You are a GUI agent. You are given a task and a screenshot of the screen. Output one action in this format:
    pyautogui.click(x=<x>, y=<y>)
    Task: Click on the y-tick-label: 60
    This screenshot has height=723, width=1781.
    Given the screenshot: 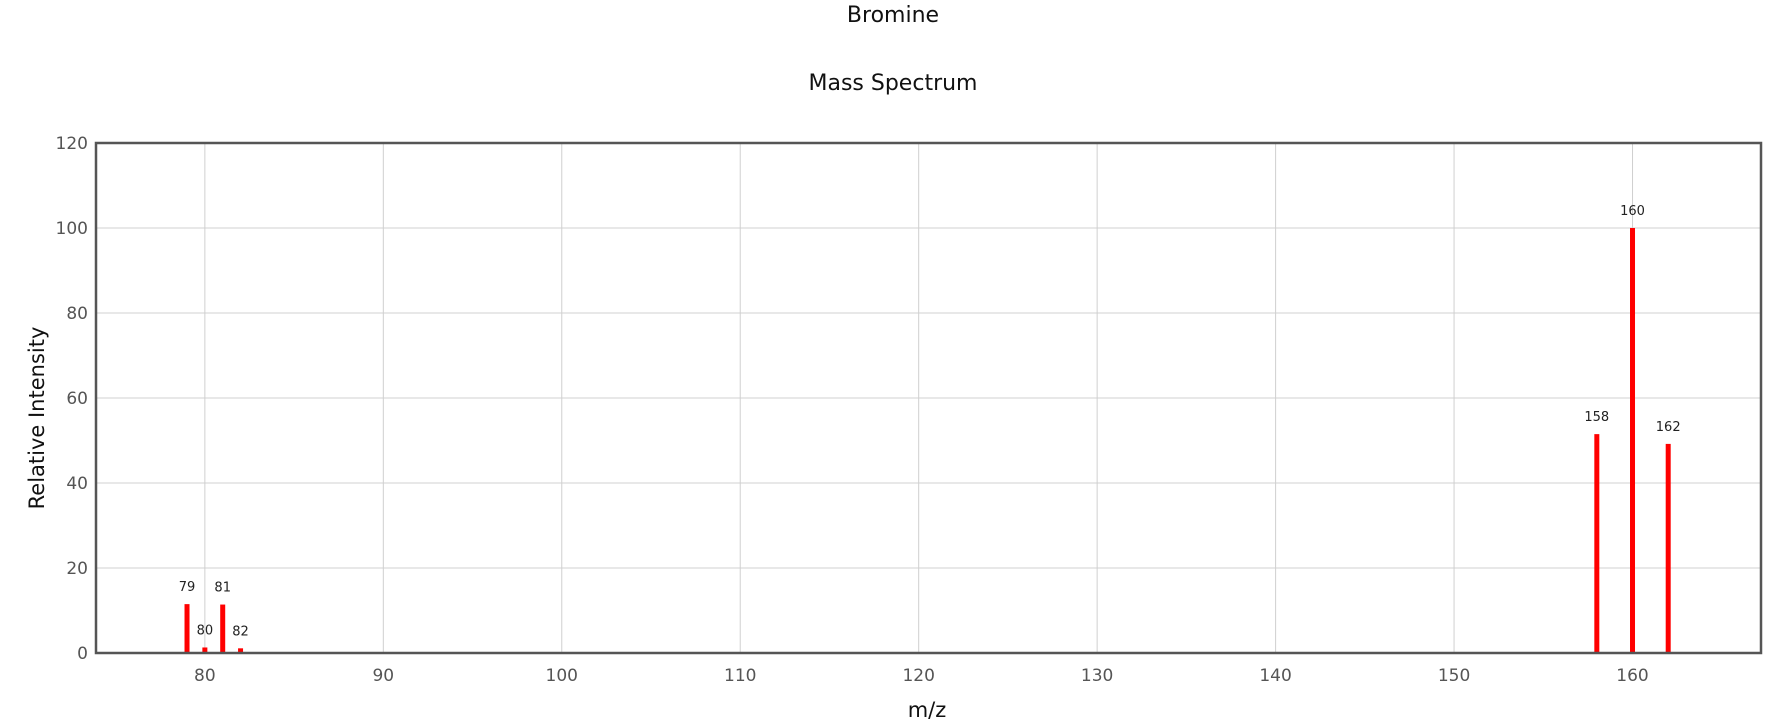 What is the action you would take?
    pyautogui.click(x=77, y=399)
    